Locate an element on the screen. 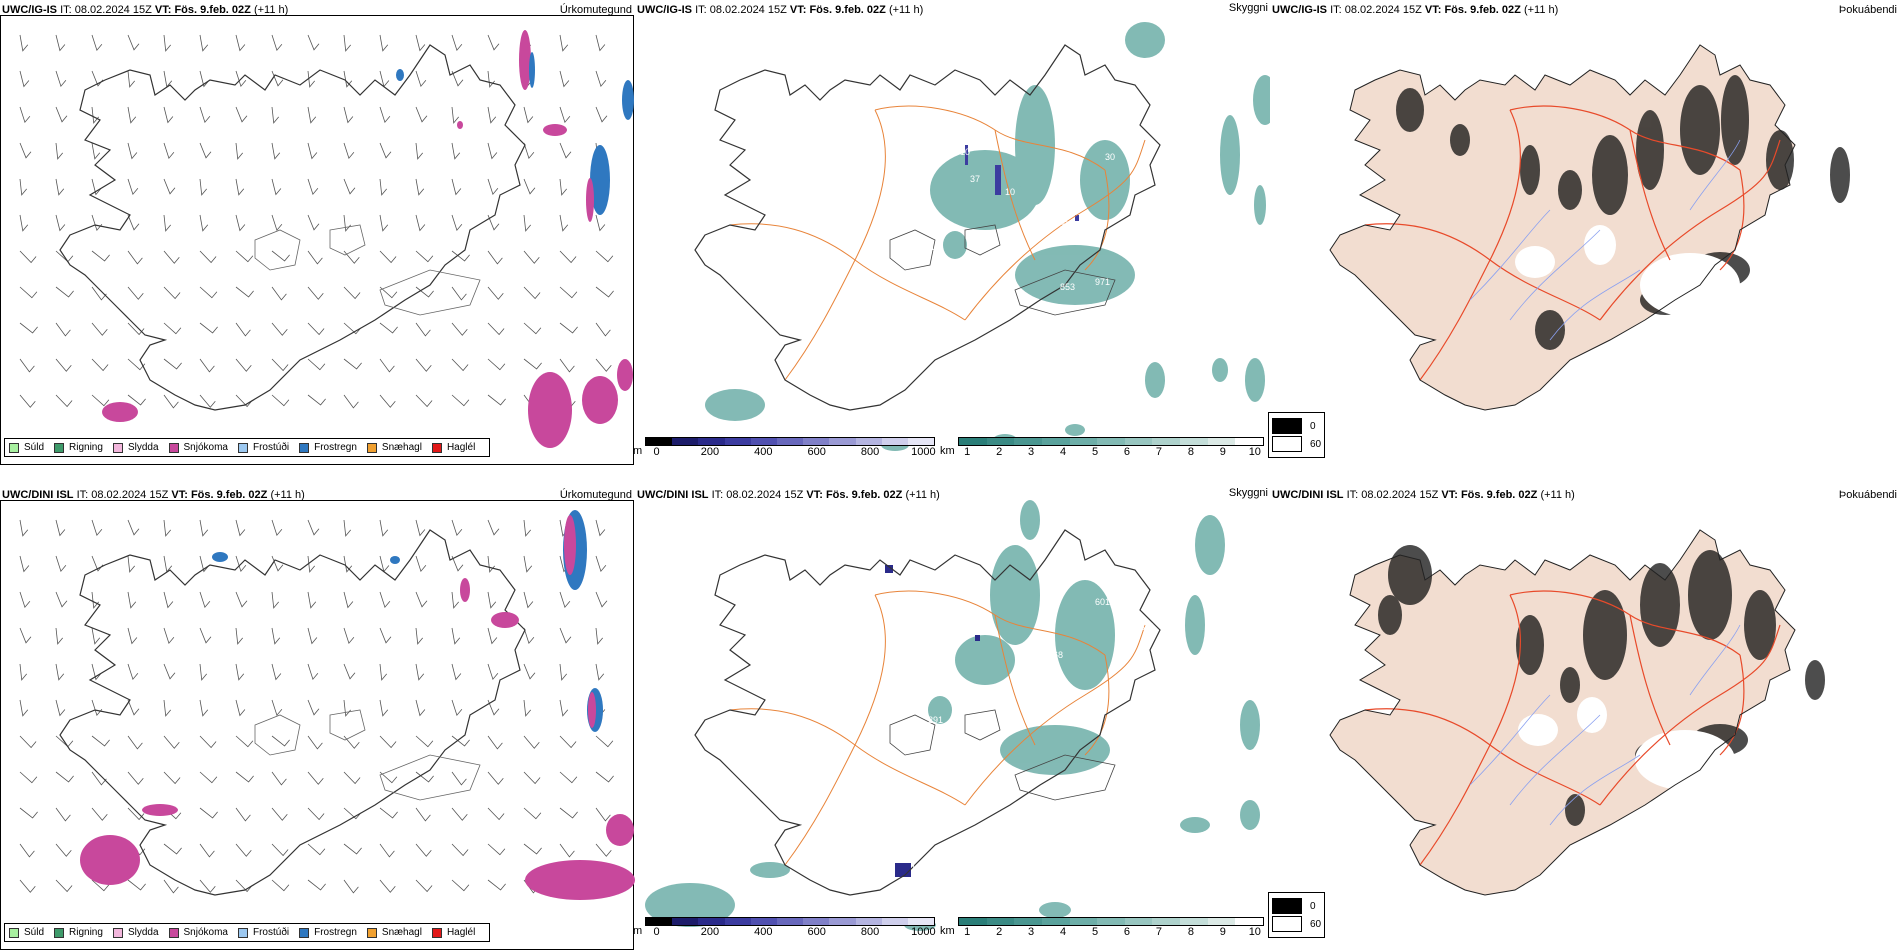  legend-item: Frostregn is located at coordinates (328, 932).